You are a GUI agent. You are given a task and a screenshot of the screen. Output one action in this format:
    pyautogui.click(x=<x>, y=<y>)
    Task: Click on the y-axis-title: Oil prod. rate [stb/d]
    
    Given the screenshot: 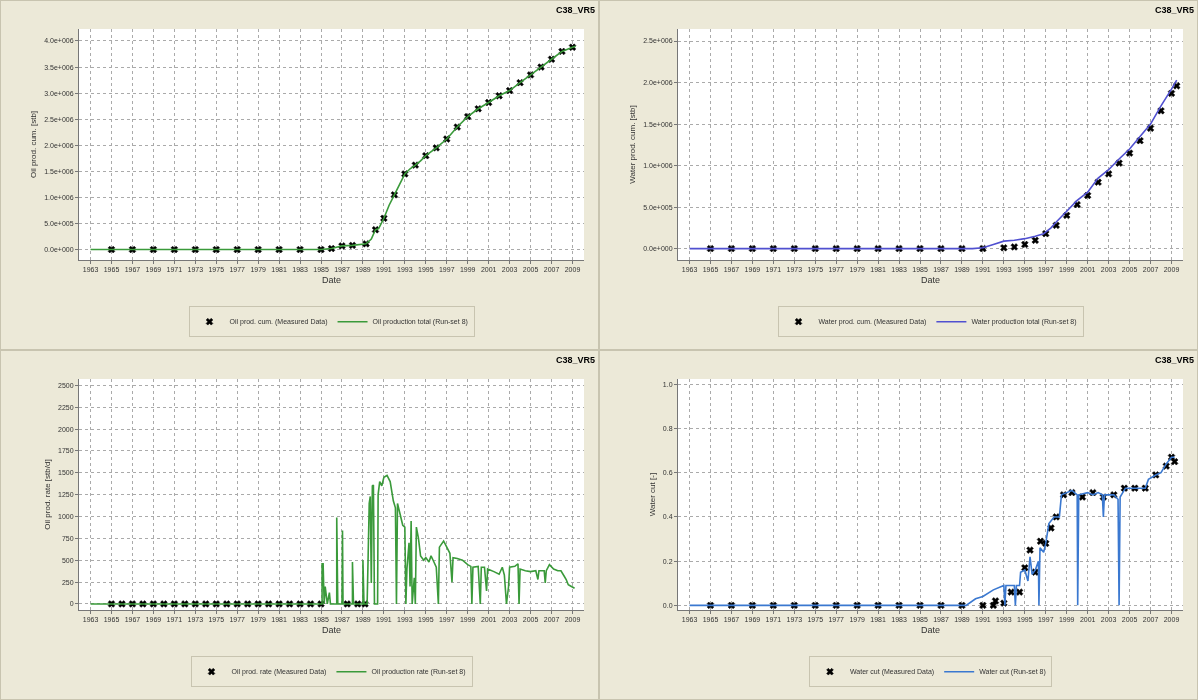 What is the action you would take?
    pyautogui.click(x=47, y=494)
    